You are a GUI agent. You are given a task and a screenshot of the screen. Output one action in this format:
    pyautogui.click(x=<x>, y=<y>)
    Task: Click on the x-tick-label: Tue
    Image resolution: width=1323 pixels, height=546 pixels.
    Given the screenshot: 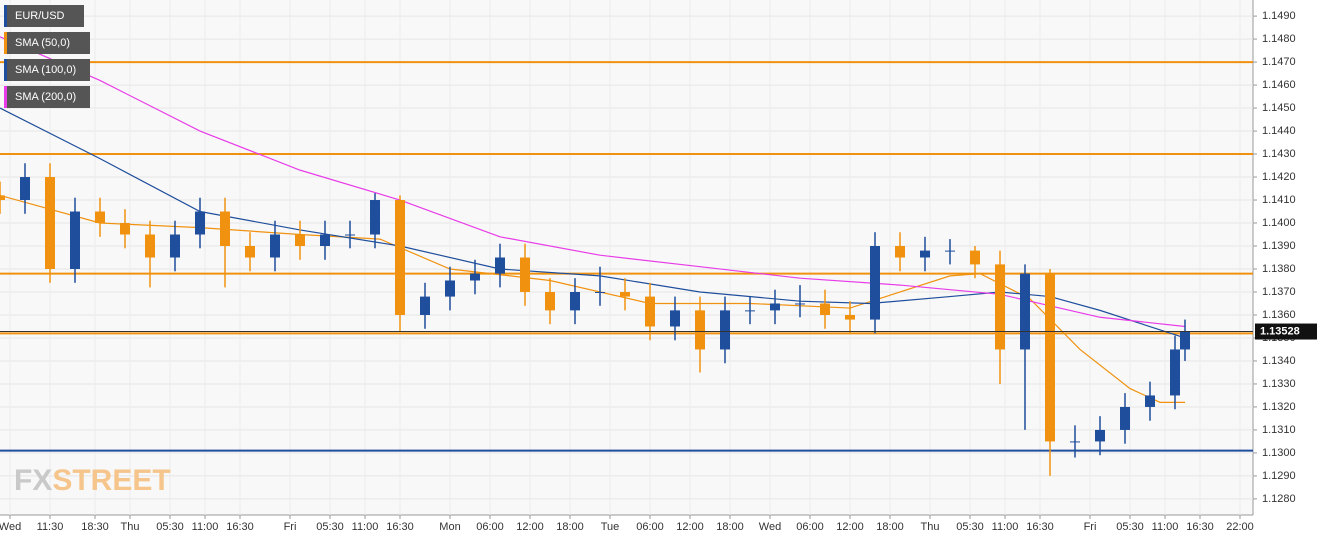 What is the action you would take?
    pyautogui.click(x=610, y=527)
    